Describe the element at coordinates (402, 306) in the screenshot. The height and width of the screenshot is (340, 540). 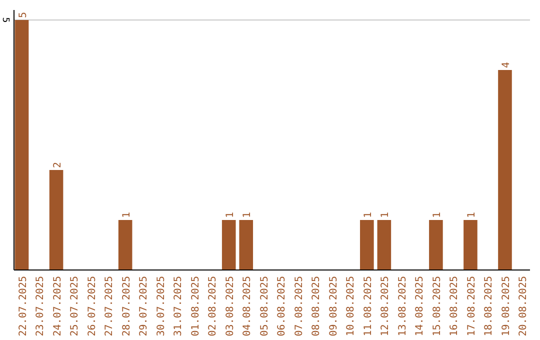
I see `x-tick-label: 13.08.2025` at that location.